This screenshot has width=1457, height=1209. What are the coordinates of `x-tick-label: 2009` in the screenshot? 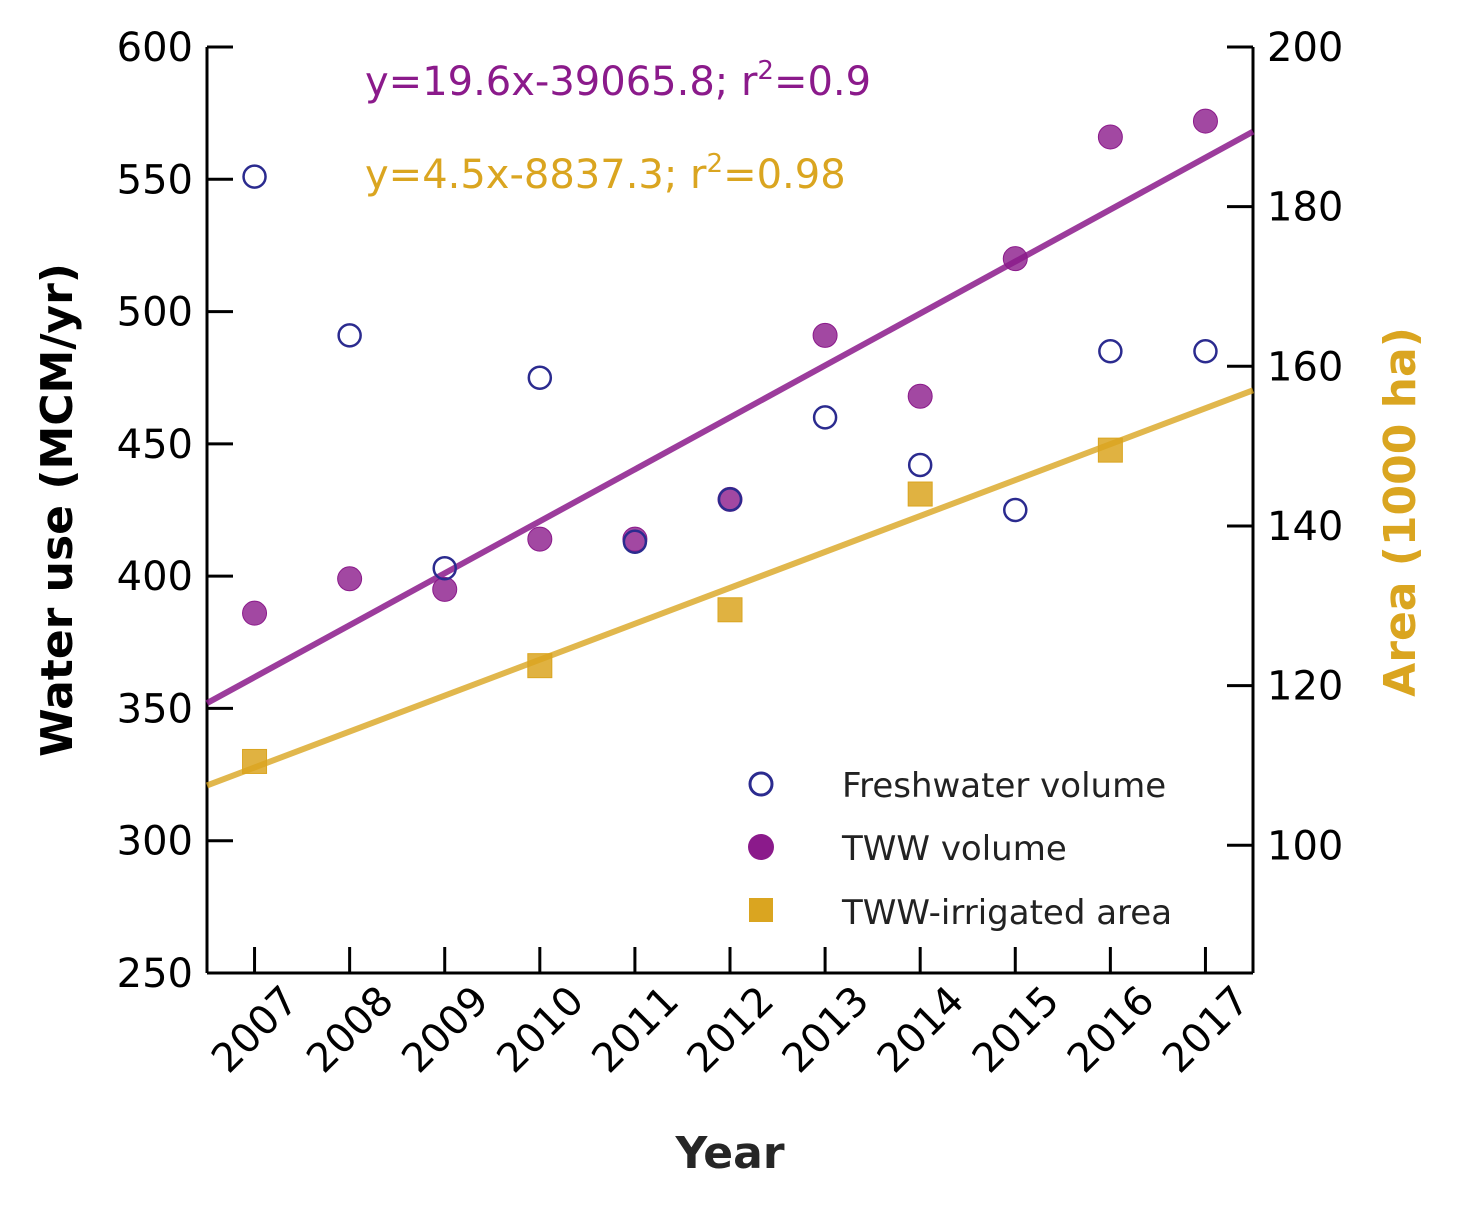 It's located at (445, 1030).